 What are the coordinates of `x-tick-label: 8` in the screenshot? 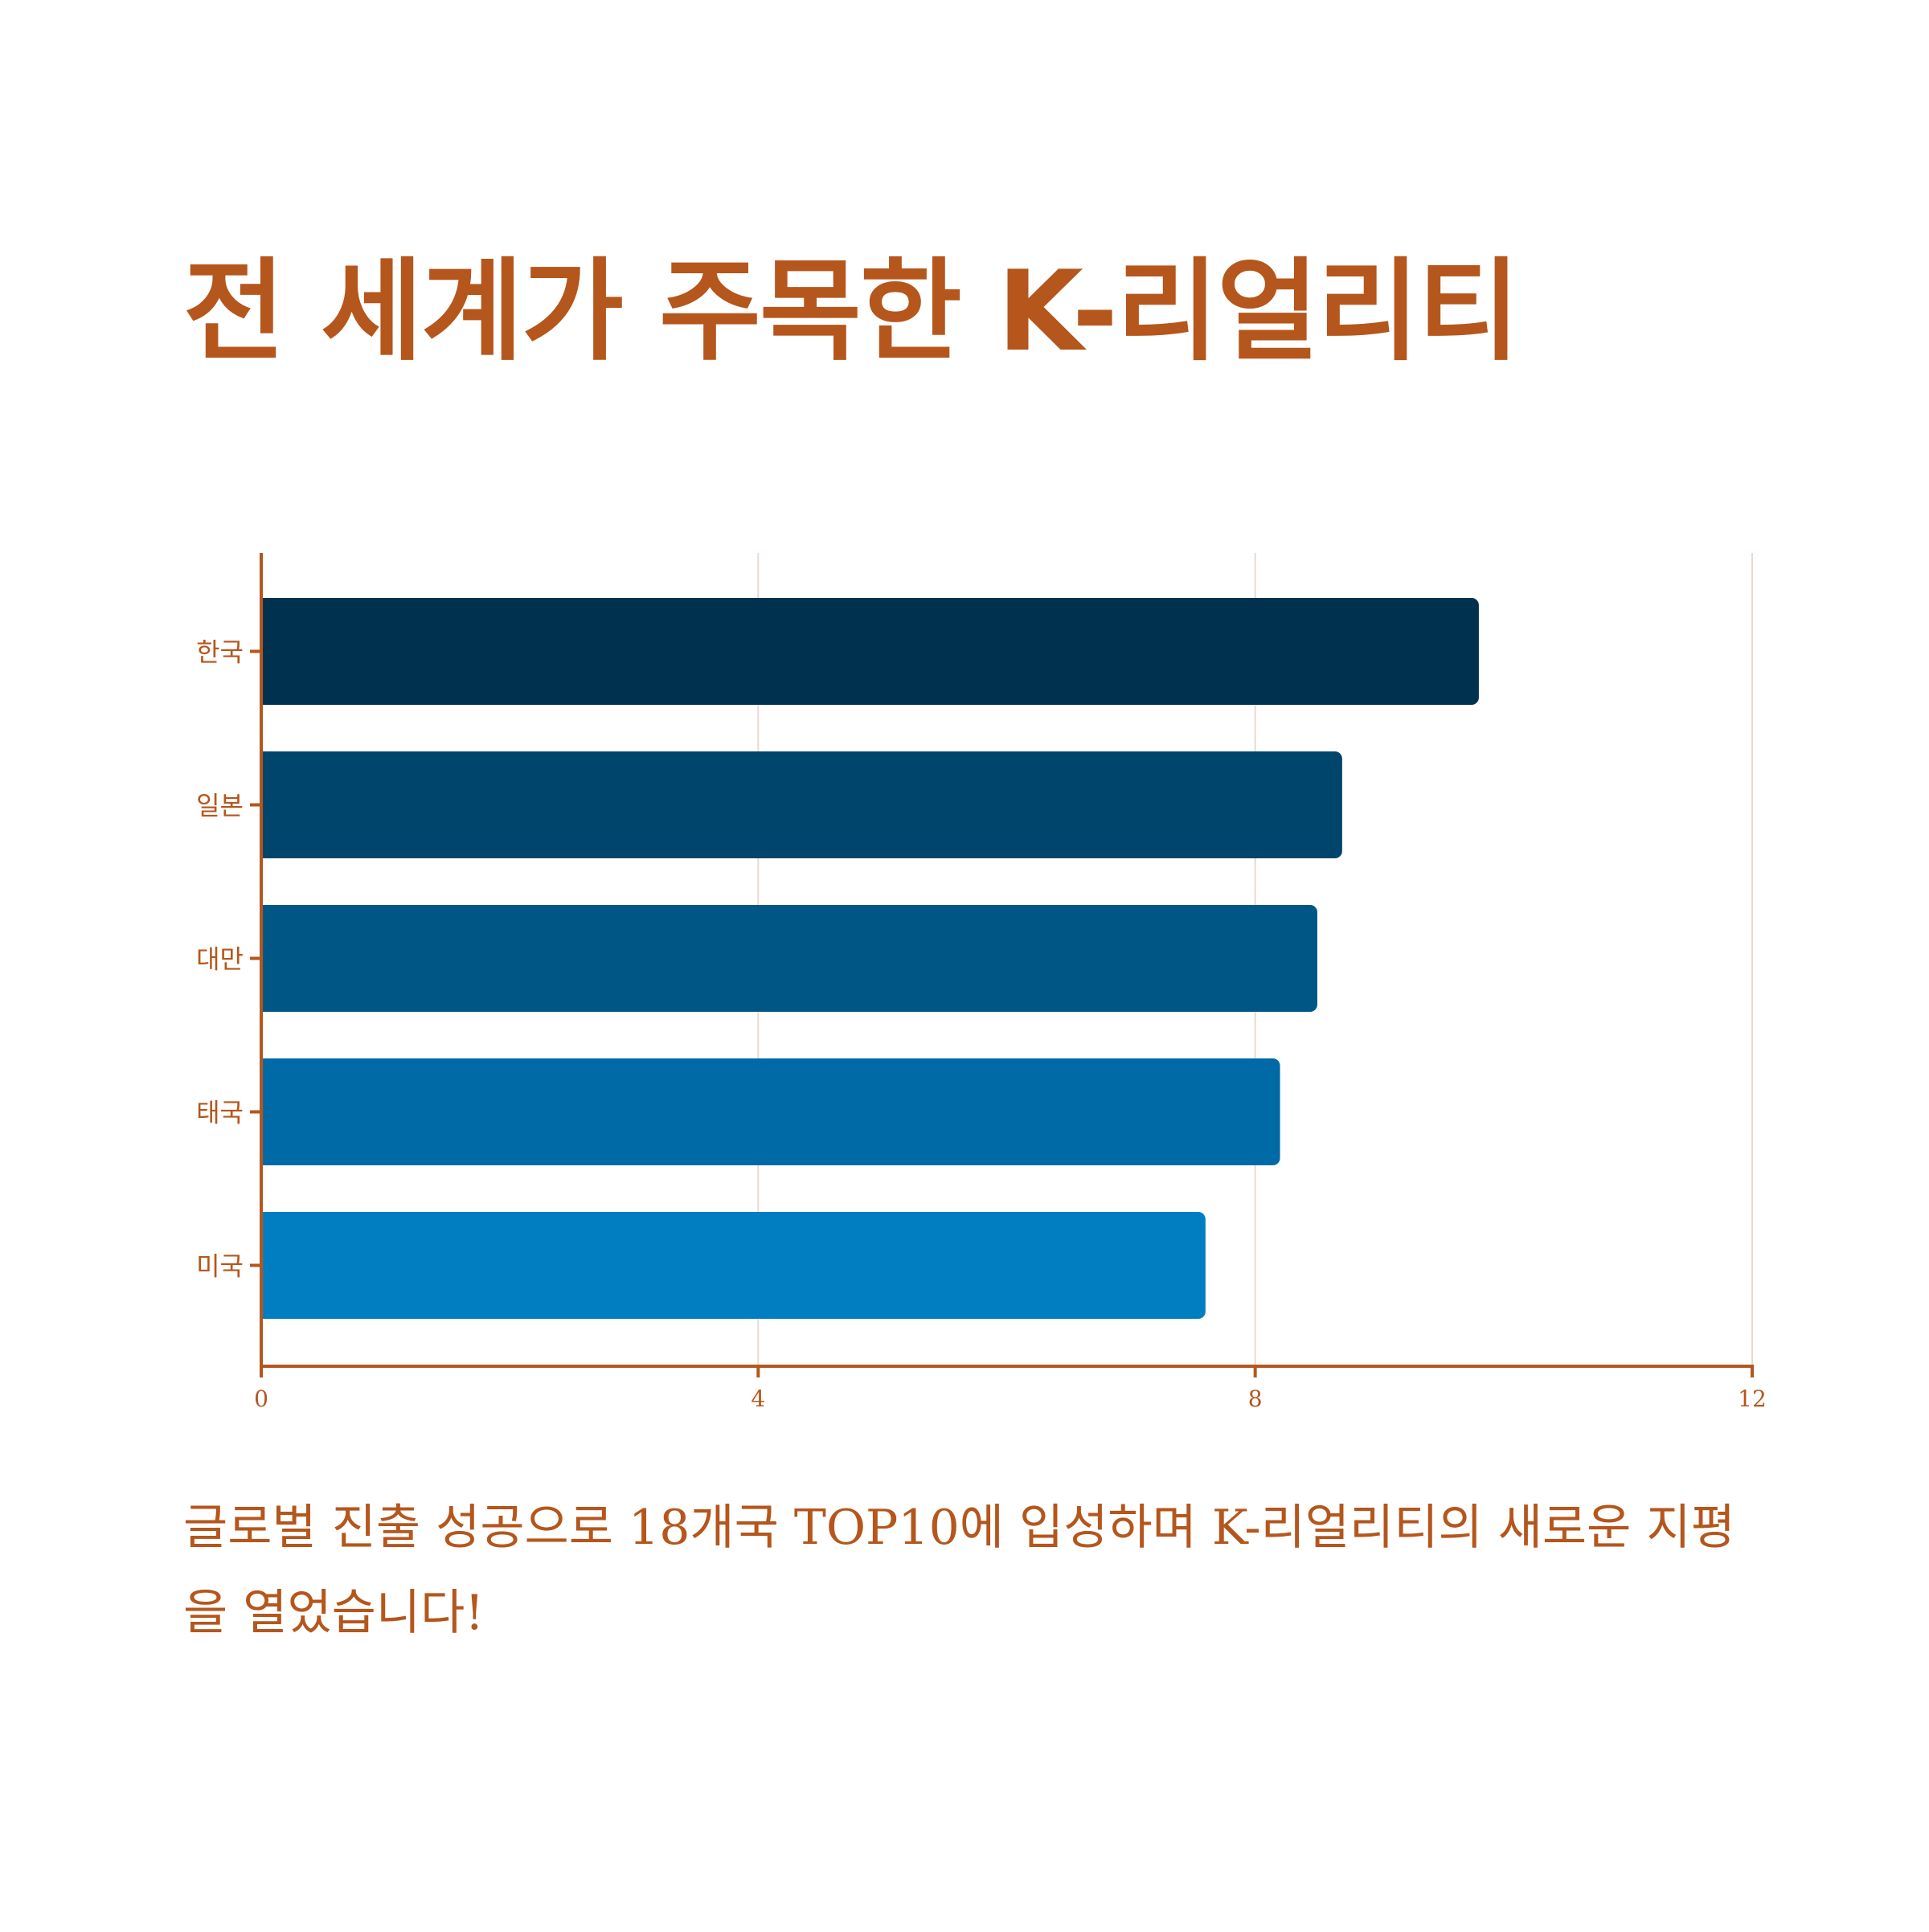 It's located at (1255, 1399).